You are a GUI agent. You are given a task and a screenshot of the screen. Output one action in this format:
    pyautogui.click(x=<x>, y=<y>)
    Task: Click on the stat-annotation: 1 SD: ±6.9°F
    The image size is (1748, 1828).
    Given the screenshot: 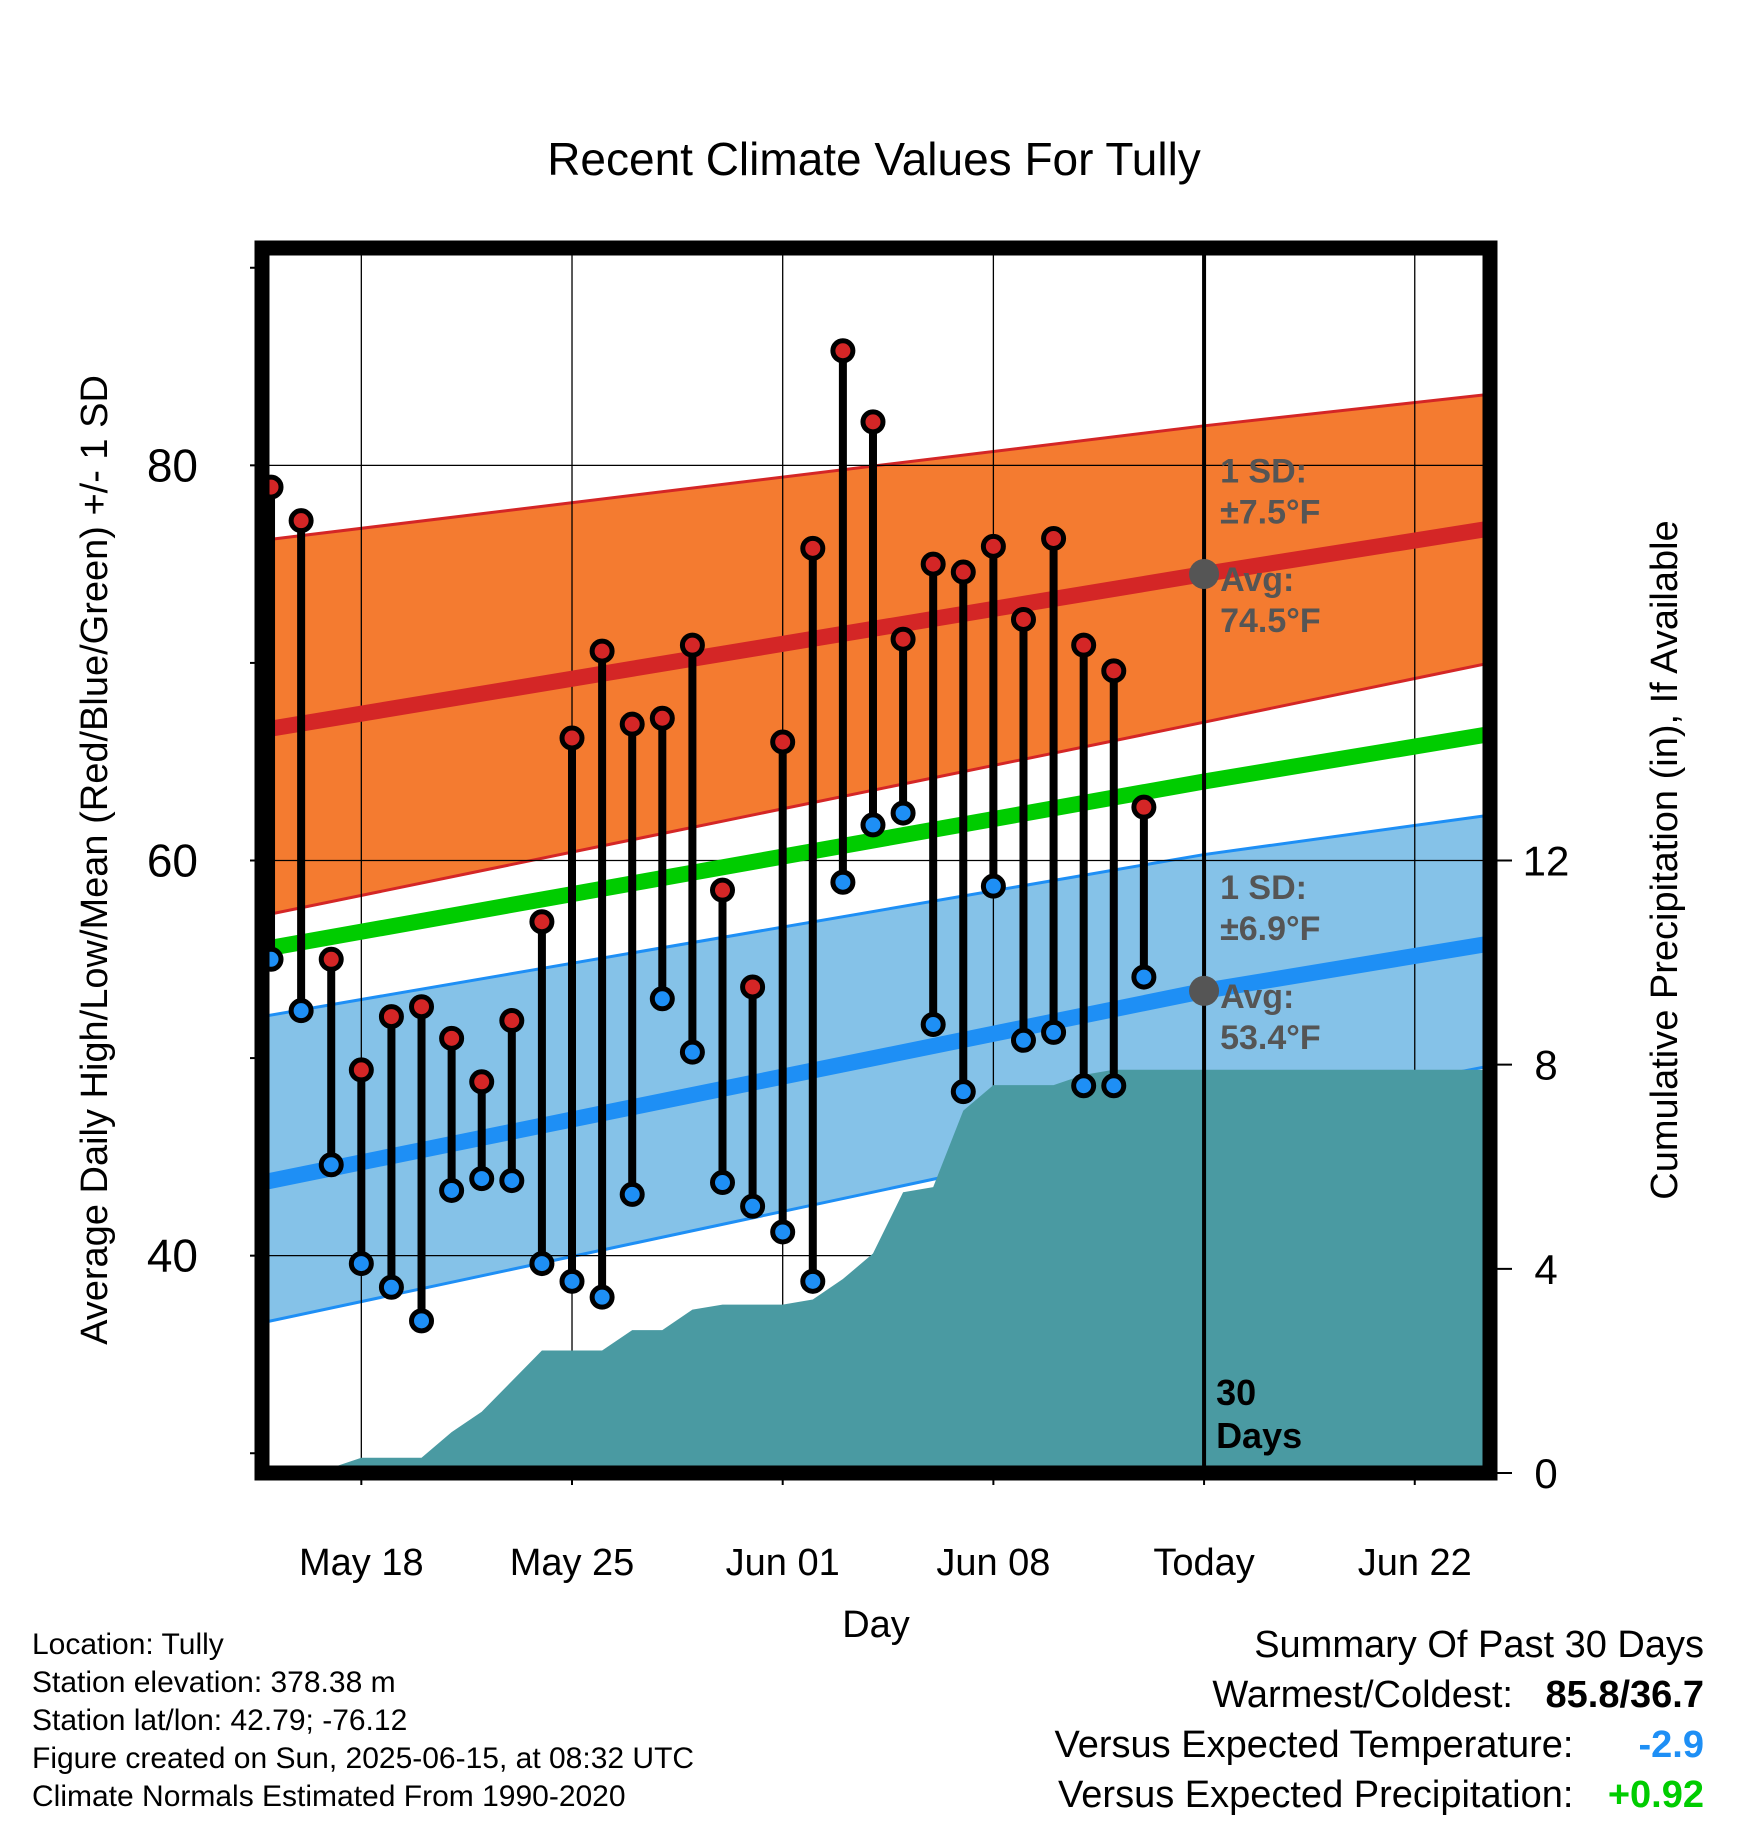 What is the action you would take?
    pyautogui.click(x=1270, y=908)
    